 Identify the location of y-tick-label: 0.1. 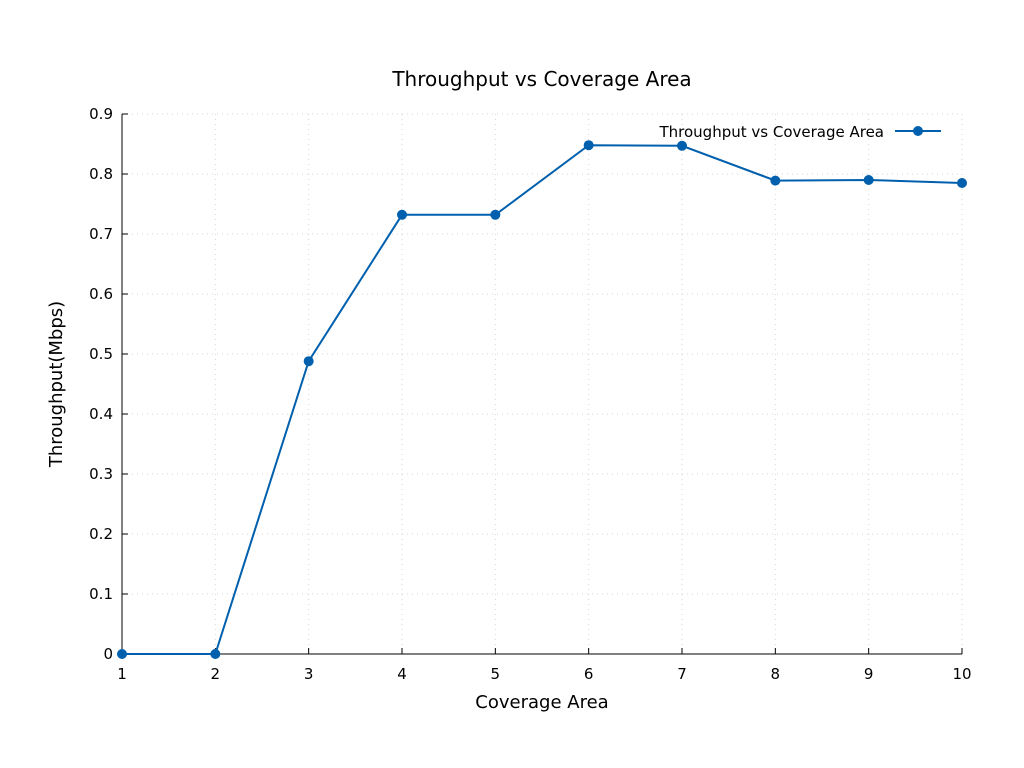
(101, 594).